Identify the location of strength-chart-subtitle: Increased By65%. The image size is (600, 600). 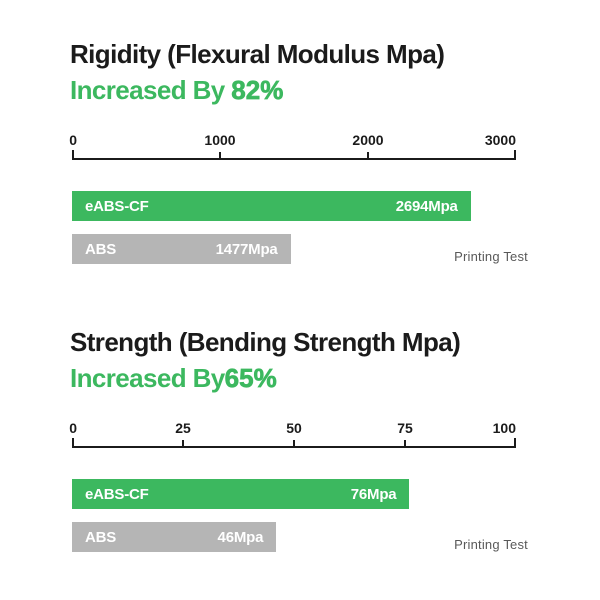
(173, 378).